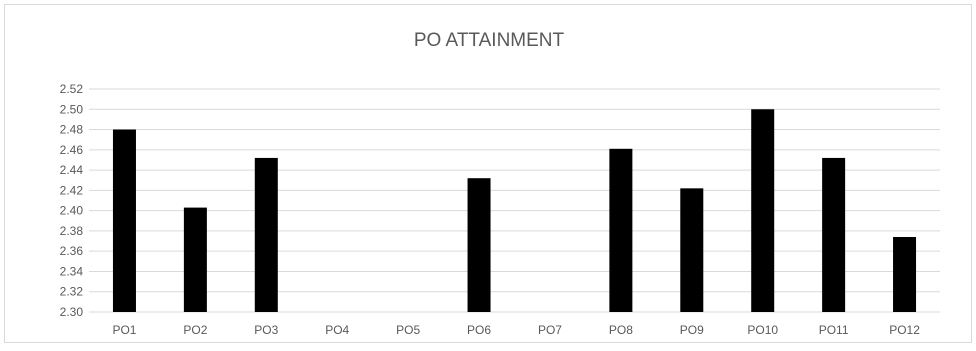 This screenshot has height=351, width=976. What do you see at coordinates (72, 231) in the screenshot?
I see `y-tick-label: 2.38` at bounding box center [72, 231].